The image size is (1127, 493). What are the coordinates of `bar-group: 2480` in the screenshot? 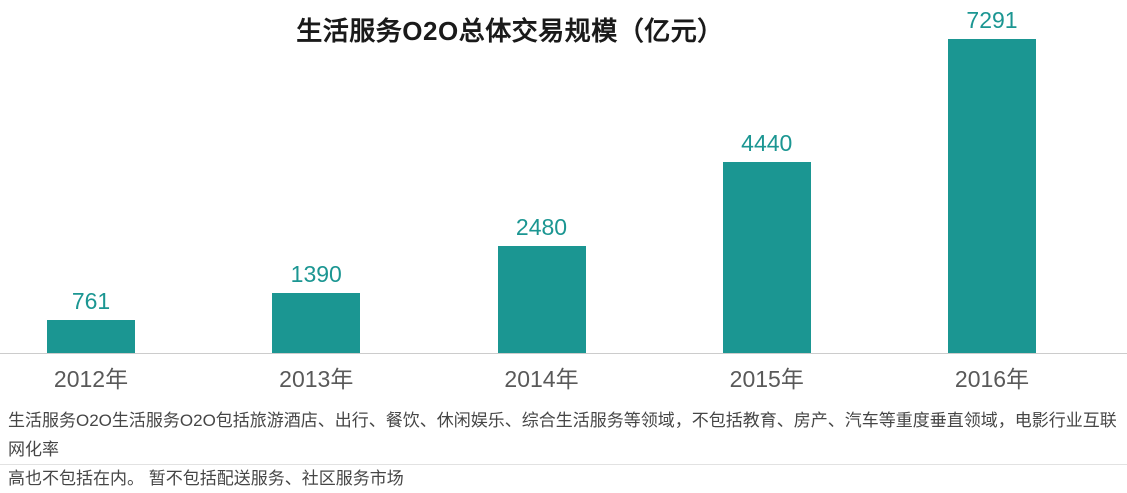 It's located at (542, 283).